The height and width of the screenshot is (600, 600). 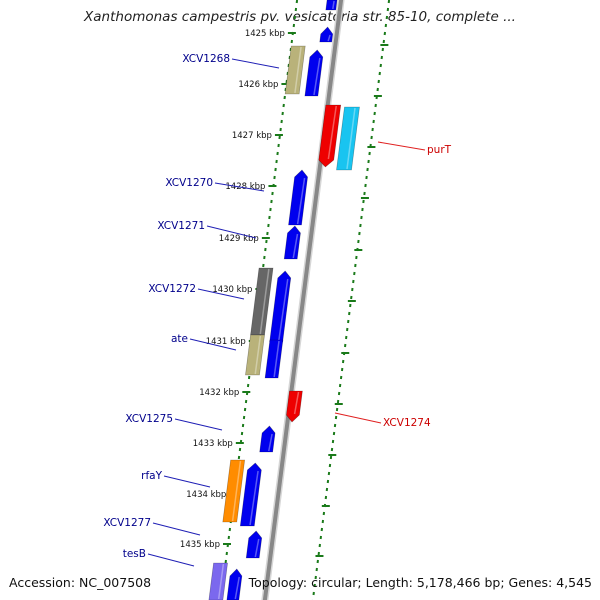 I want to click on gene-feature-gray-shine, so click(x=264, y=301).